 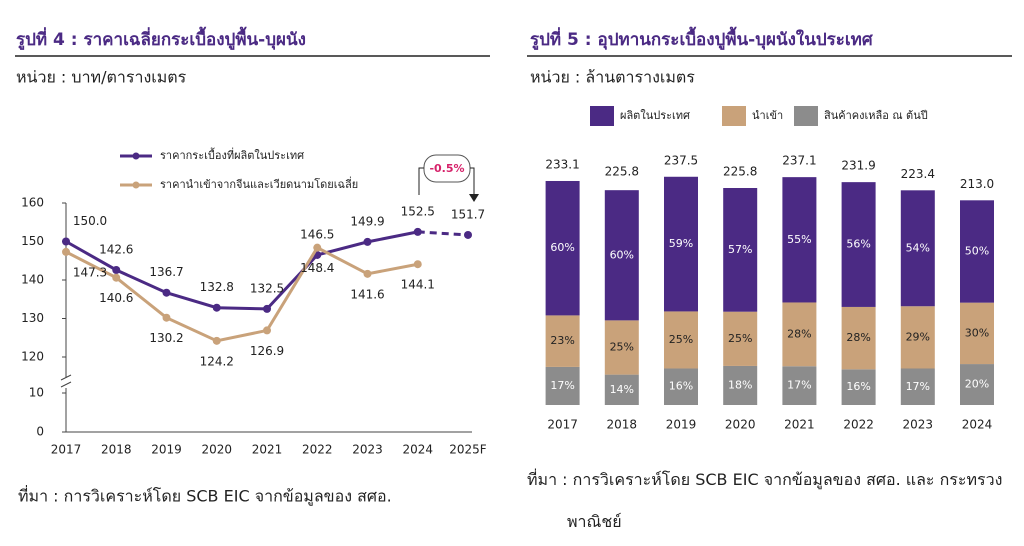 What do you see at coordinates (166, 272) in the screenshot?
I see `data-label: 136.7` at bounding box center [166, 272].